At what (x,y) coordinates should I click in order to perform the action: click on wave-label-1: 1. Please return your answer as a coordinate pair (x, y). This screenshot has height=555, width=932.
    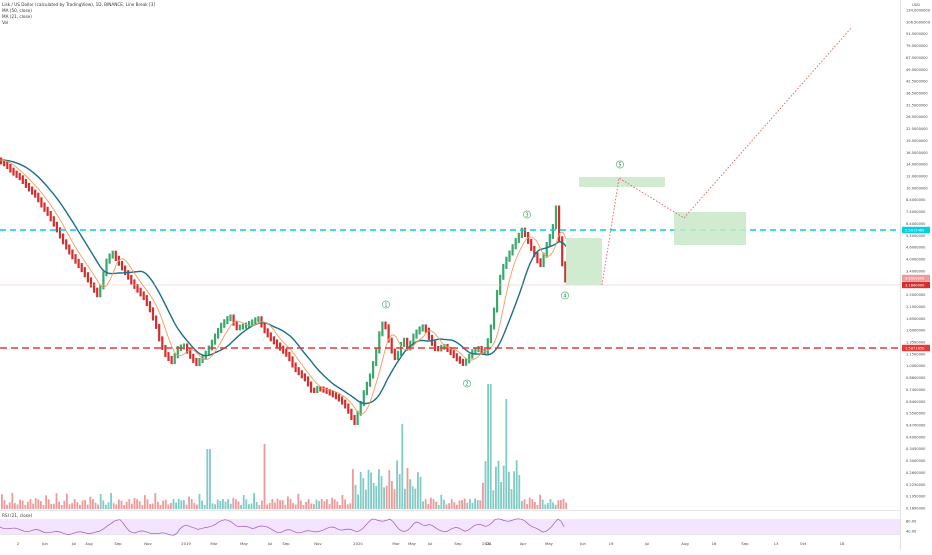
    Looking at the image, I should click on (385, 305).